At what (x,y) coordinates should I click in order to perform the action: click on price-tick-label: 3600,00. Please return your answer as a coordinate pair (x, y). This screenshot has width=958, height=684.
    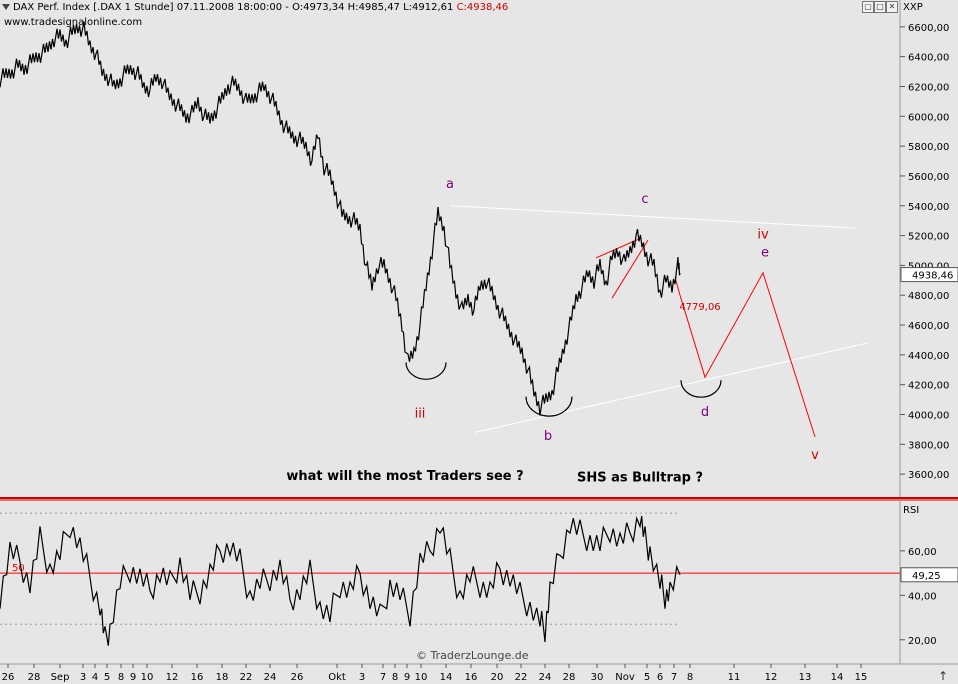
    Looking at the image, I should click on (928, 475).